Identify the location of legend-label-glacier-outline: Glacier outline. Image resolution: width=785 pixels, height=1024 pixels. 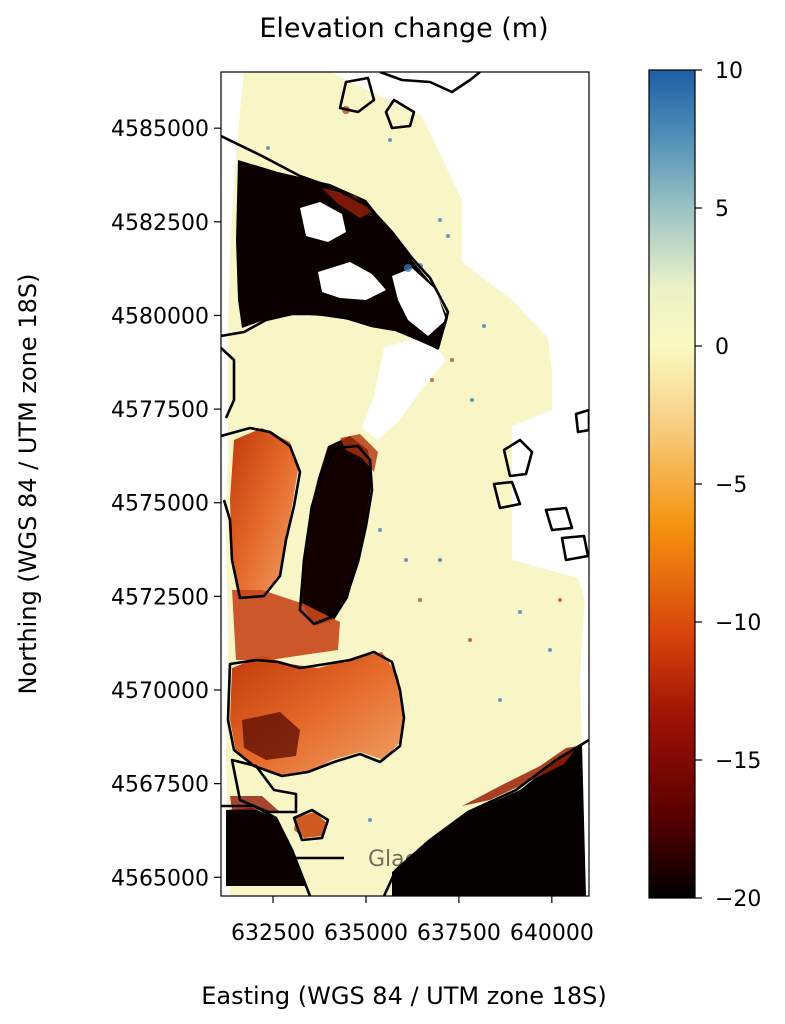
(448, 859).